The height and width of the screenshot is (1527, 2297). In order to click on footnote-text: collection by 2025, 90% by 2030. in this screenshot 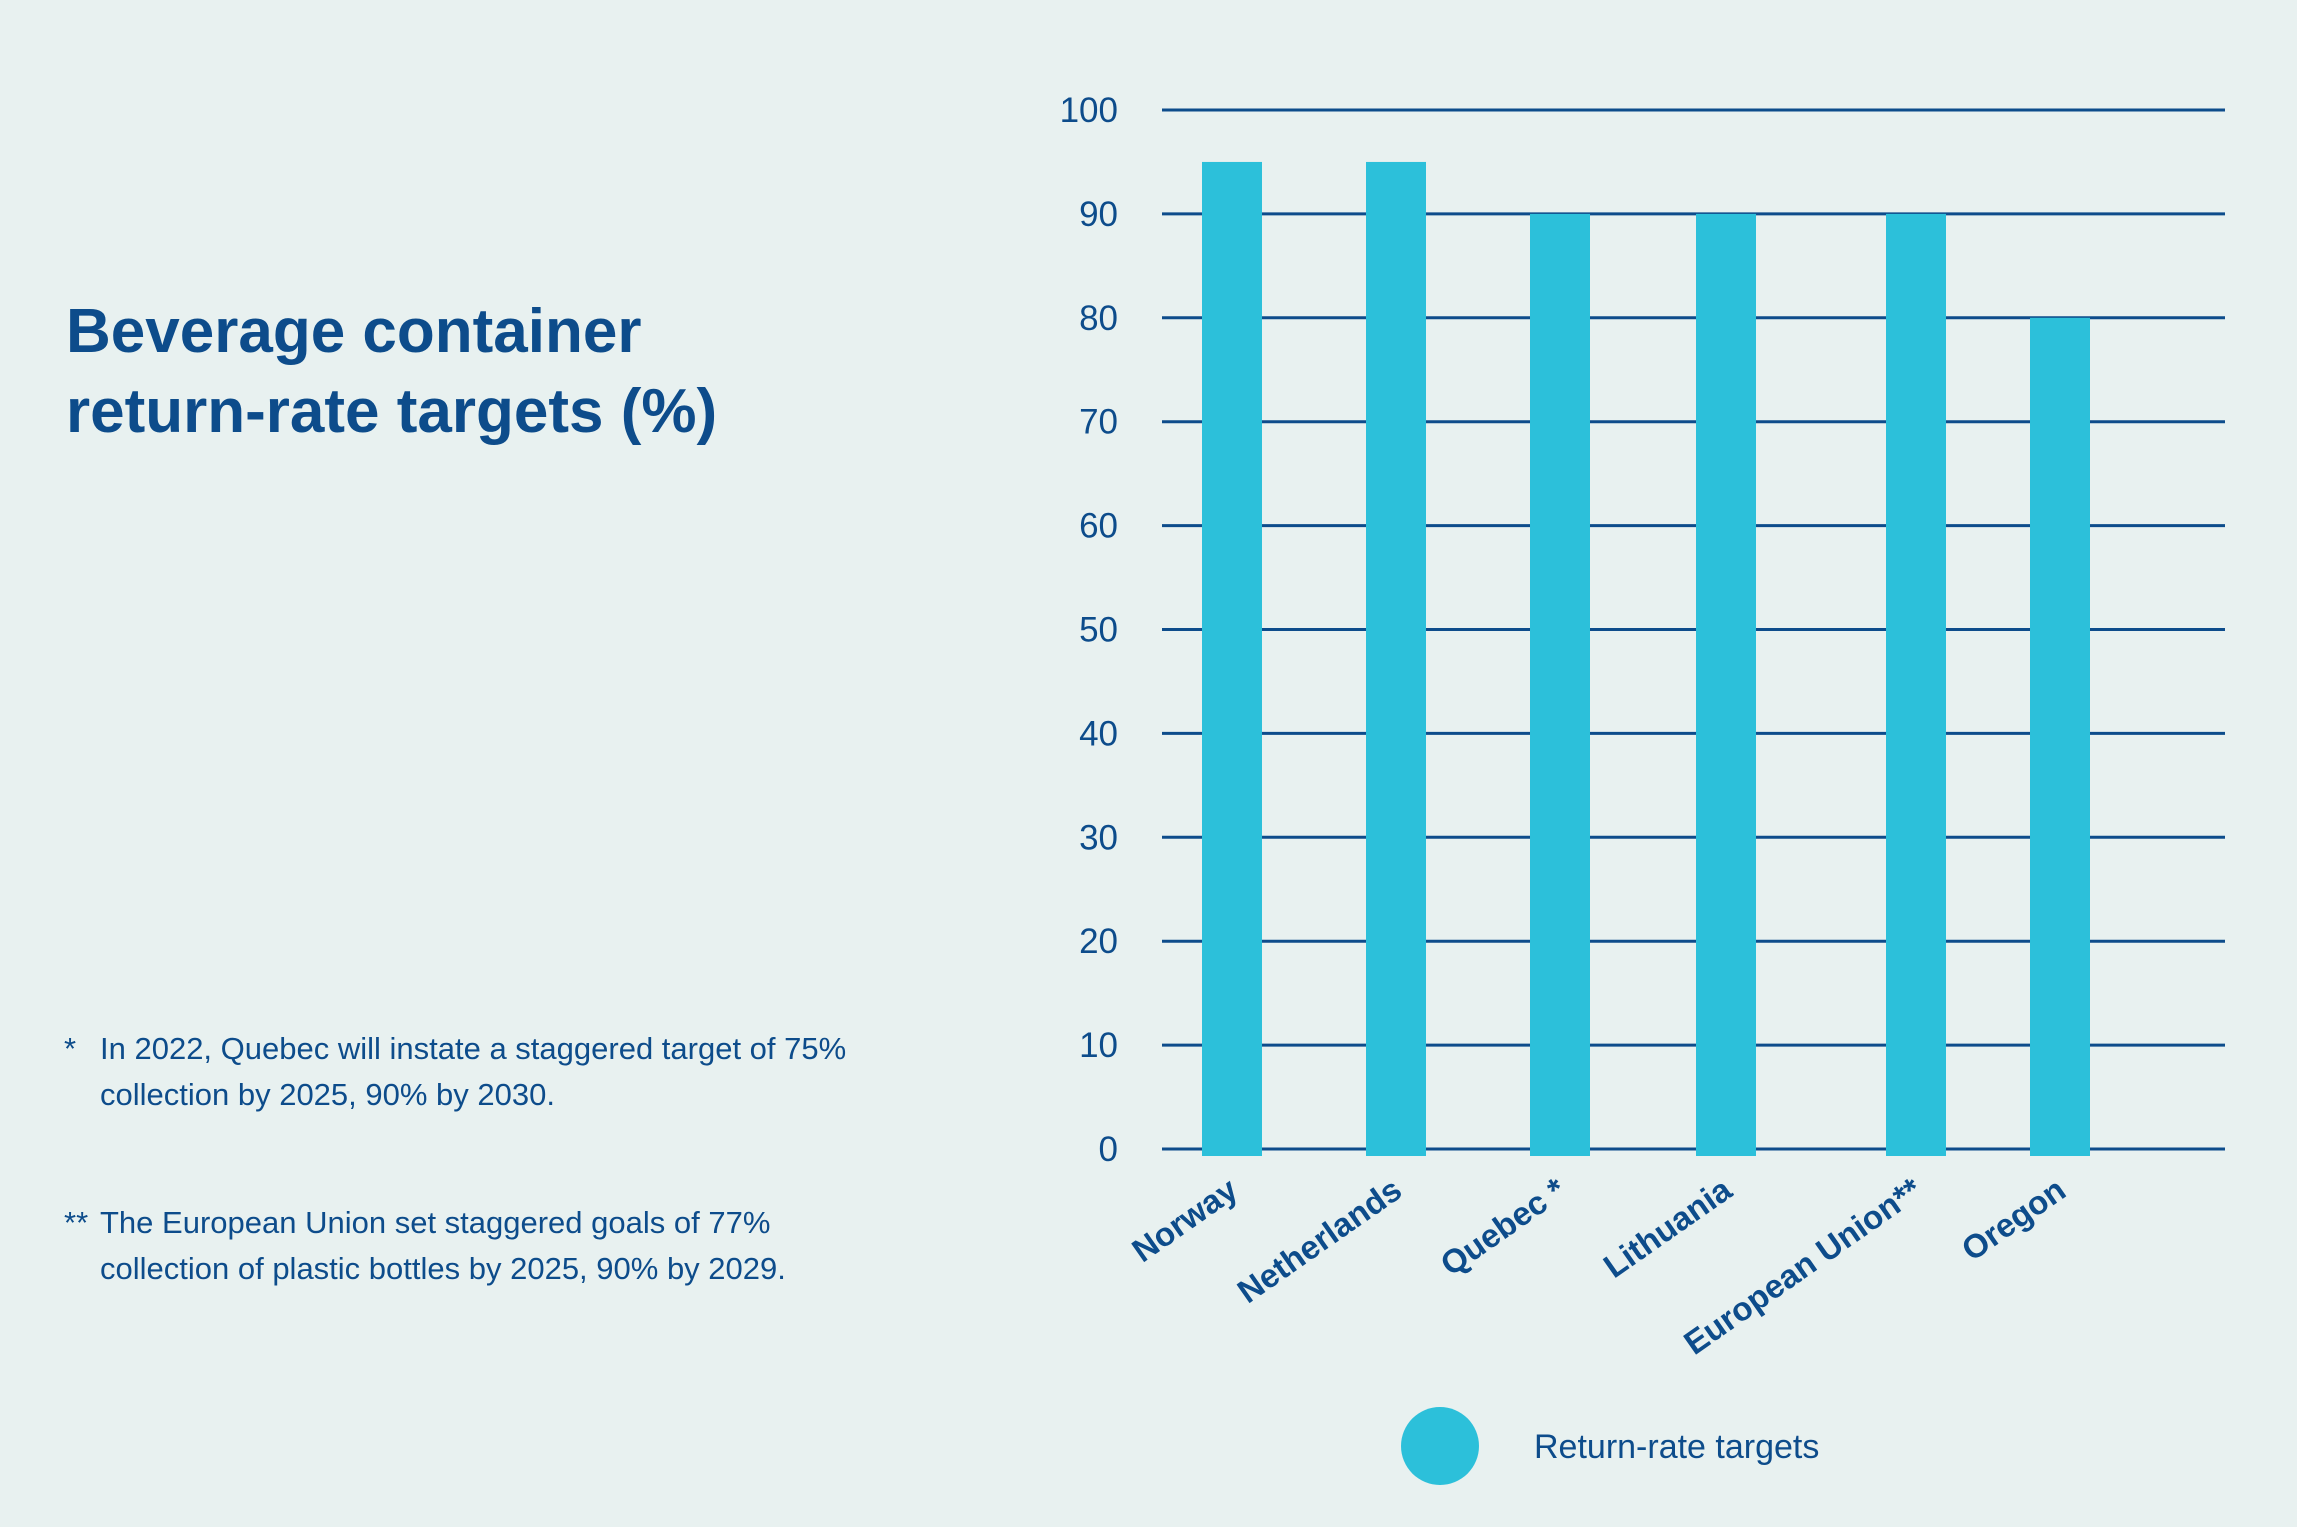, I will do `click(327, 1094)`.